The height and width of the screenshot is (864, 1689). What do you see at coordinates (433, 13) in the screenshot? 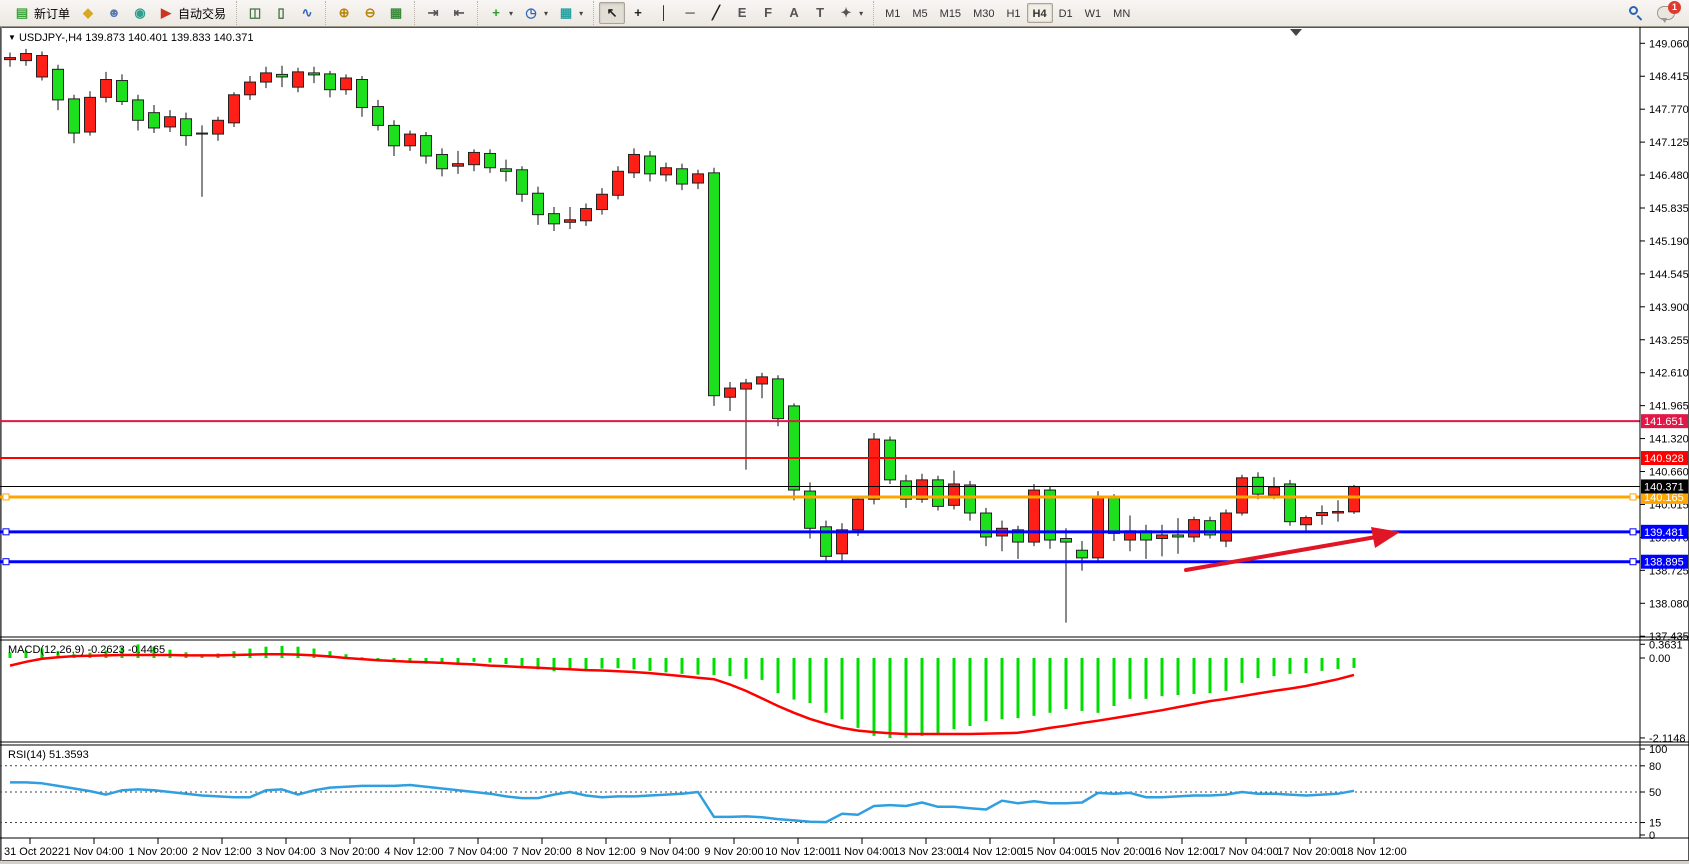
I see `auto-scroll-button: ⇥` at bounding box center [433, 13].